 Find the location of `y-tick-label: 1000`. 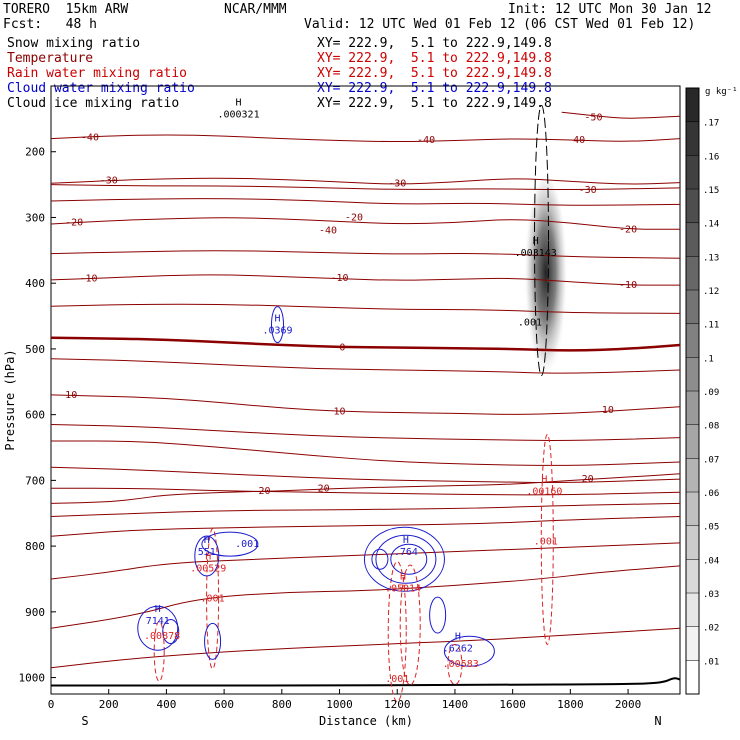

y-tick-label: 1000 is located at coordinates (32, 678).